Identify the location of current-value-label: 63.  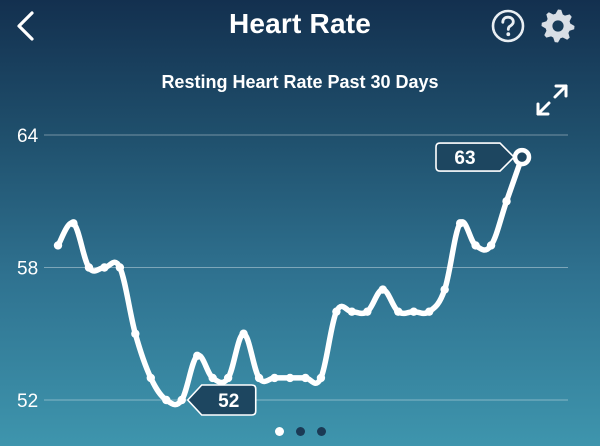
(464, 158).